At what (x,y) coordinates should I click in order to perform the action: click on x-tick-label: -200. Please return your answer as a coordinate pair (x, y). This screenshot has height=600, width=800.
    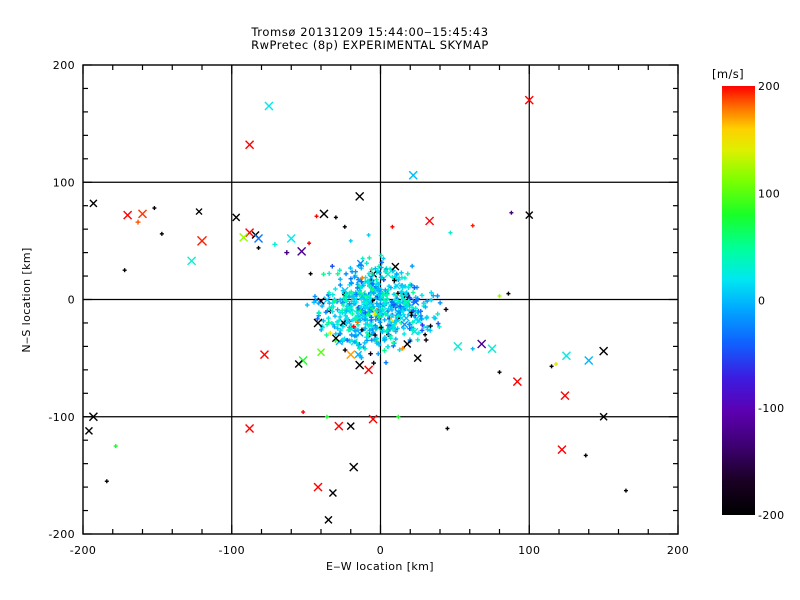
    Looking at the image, I should click on (83, 550).